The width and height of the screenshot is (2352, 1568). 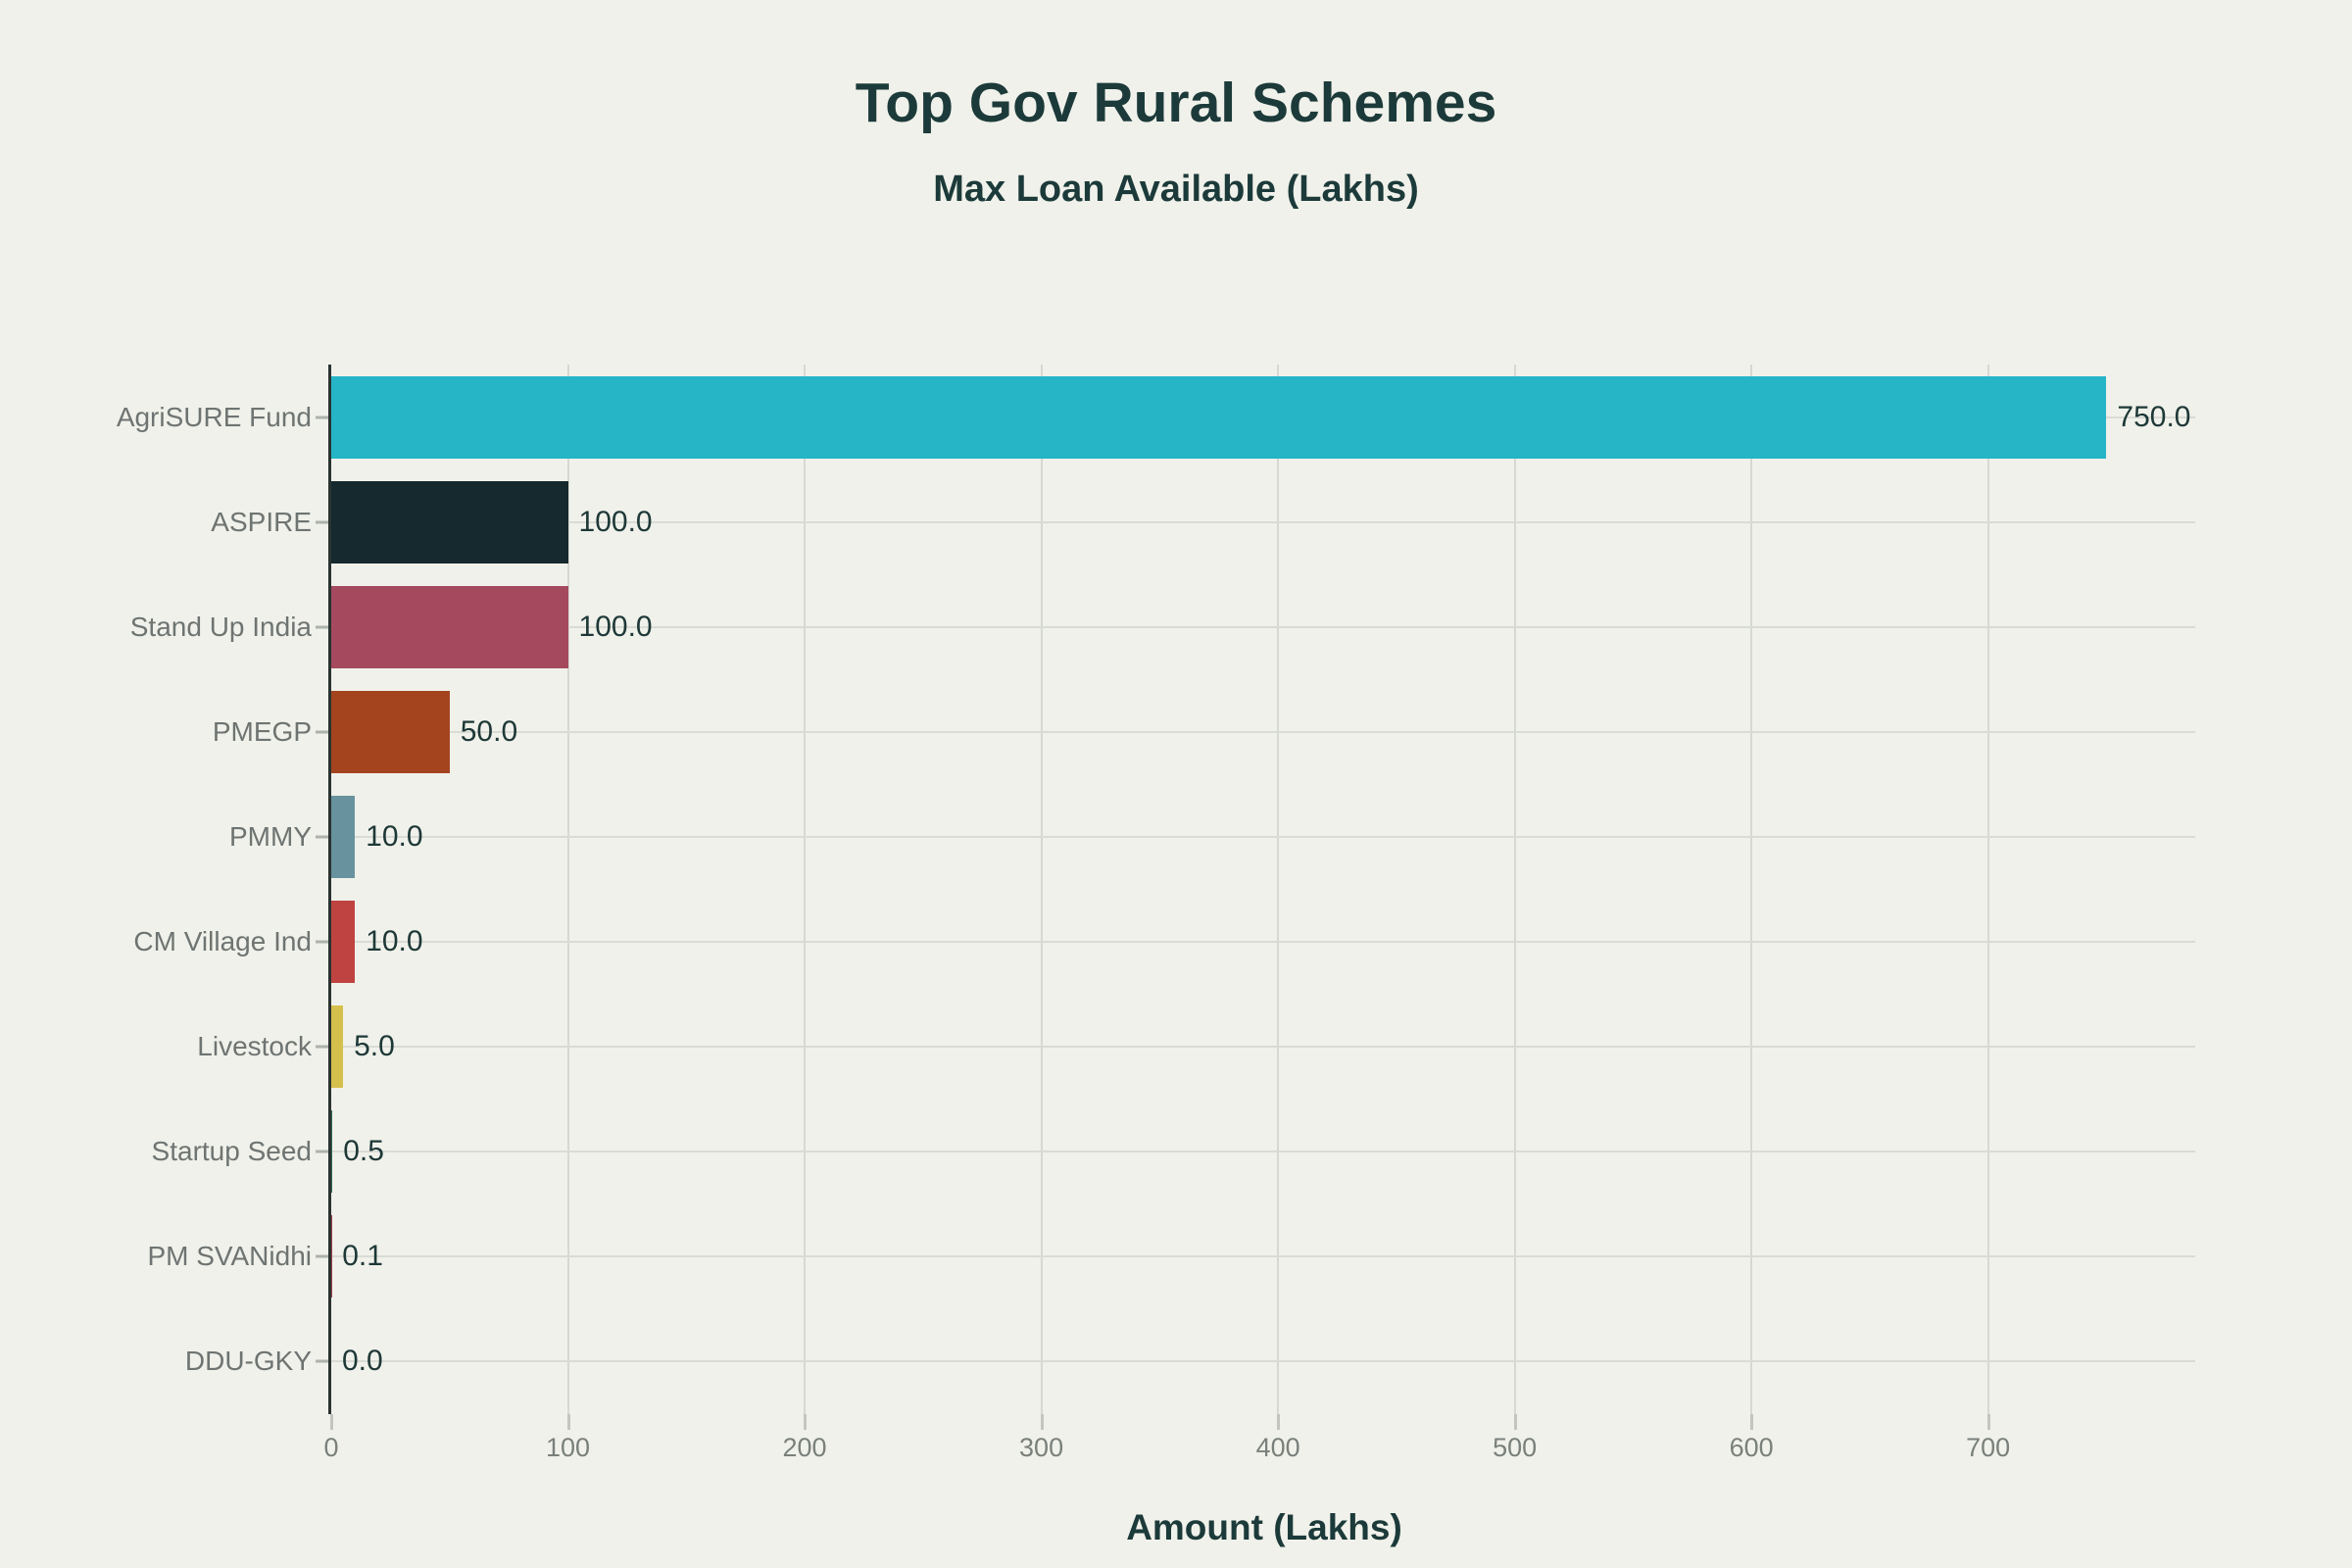 What do you see at coordinates (331, 1447) in the screenshot?
I see `x-tick-label-0: 0` at bounding box center [331, 1447].